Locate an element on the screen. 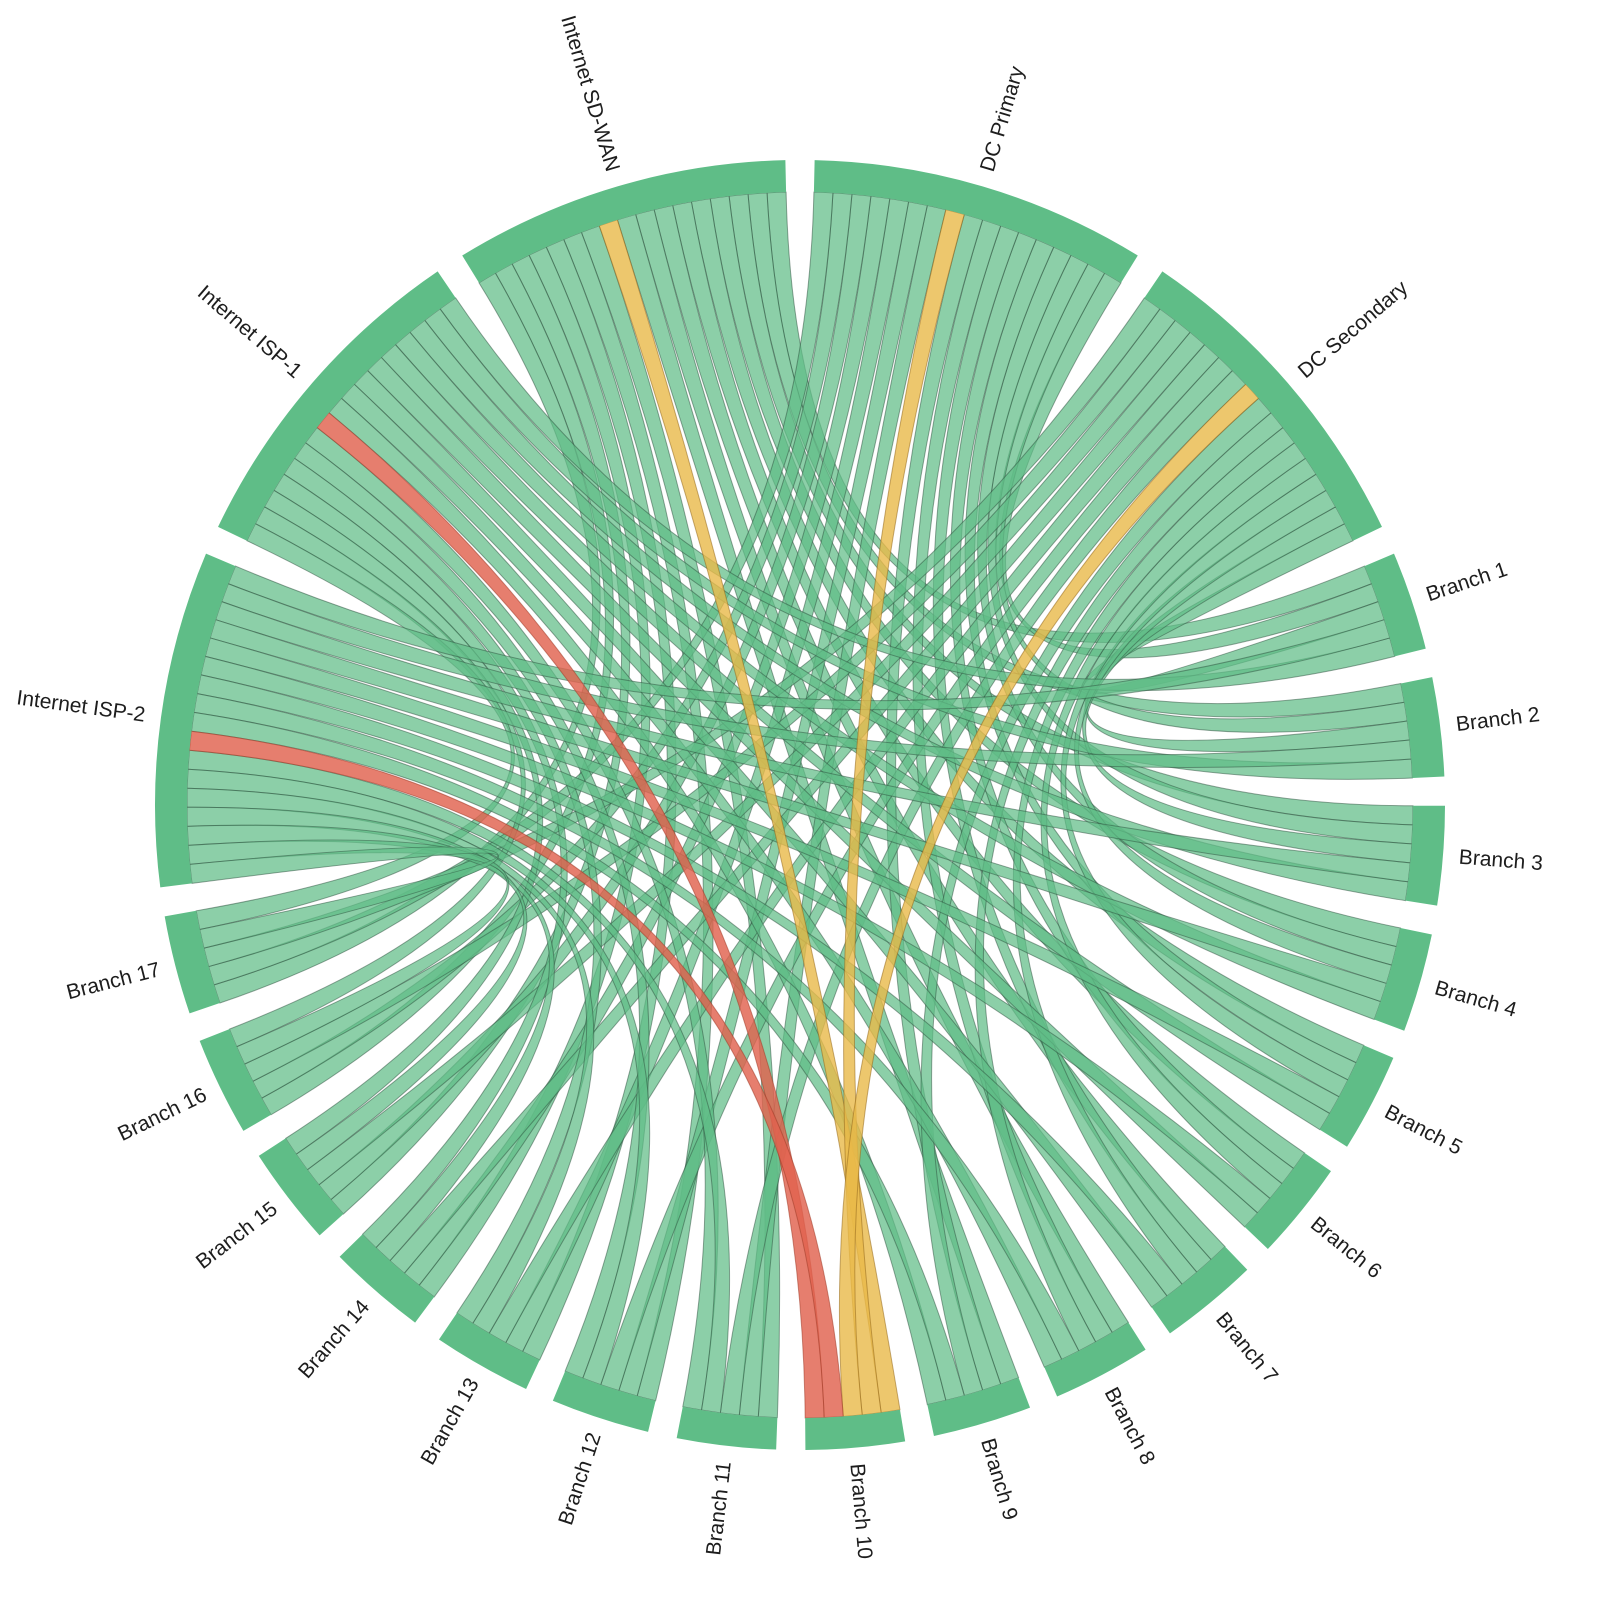  node-label-branch-11: Branch 11 is located at coordinates (719, 1508).